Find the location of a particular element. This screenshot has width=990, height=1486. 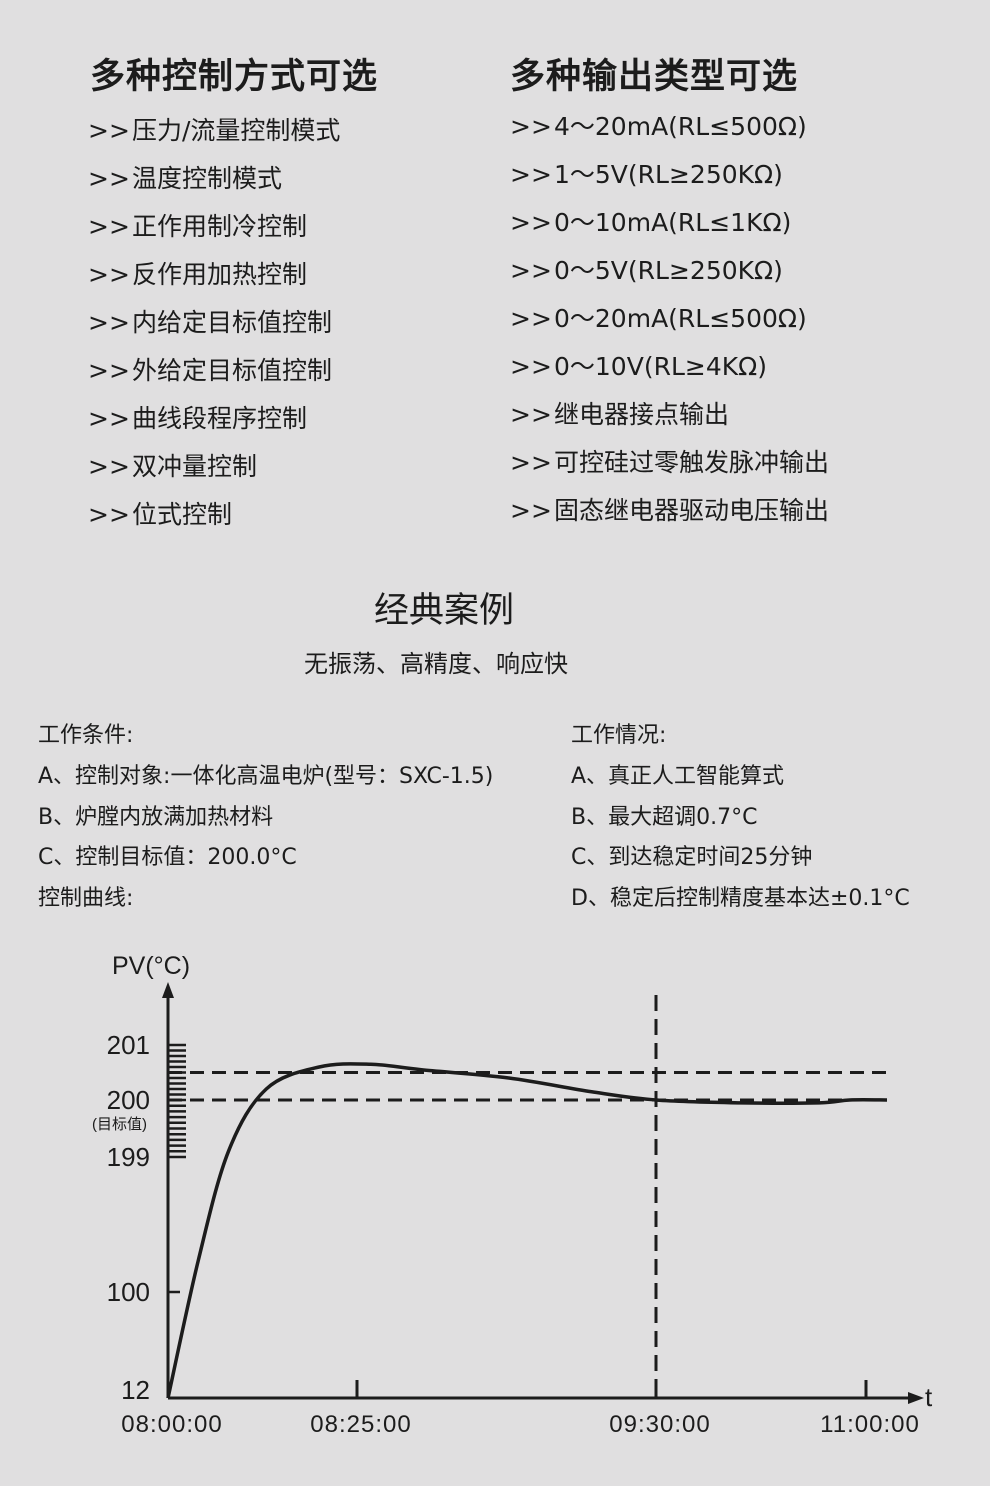

condition-item: C、控制目标值：200.0°C is located at coordinates (167, 857).